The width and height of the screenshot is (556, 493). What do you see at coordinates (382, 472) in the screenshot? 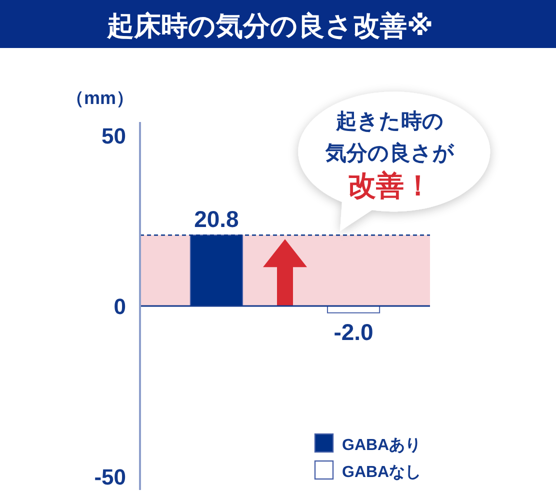
I see `legend-label: GABAなし` at bounding box center [382, 472].